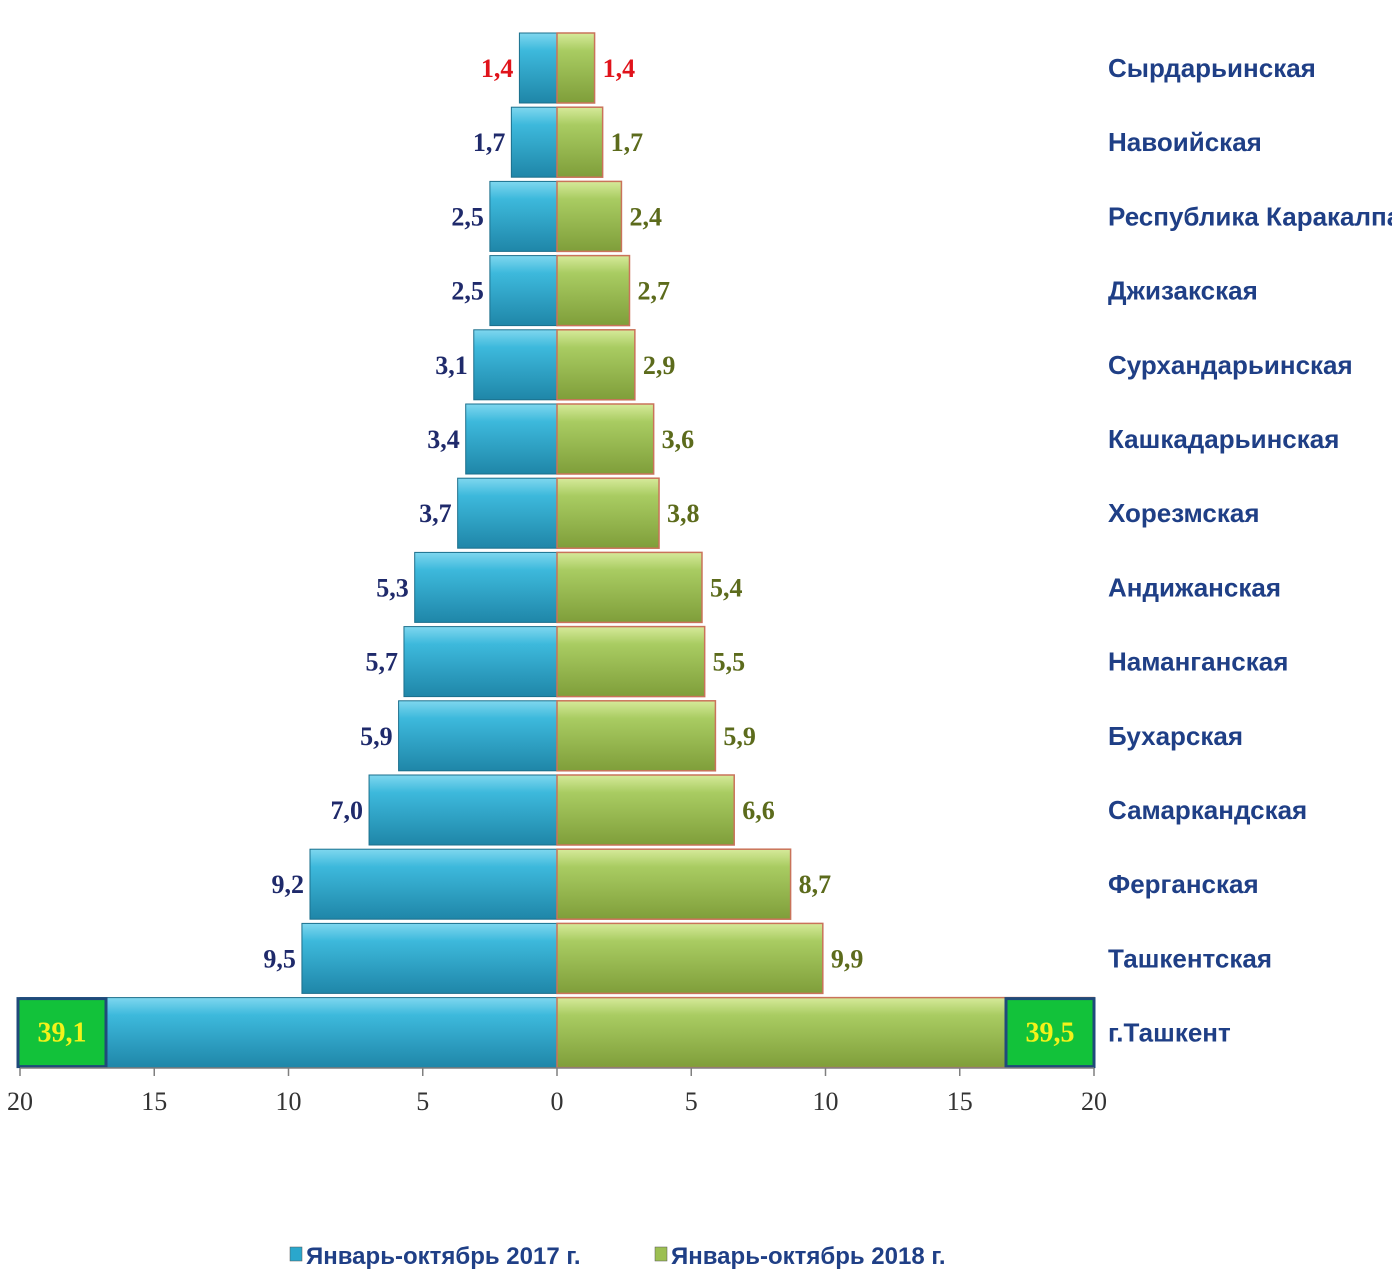 The image size is (1392, 1280). What do you see at coordinates (678, 439) in the screenshot?
I see `value-label-2018-5: 3,6` at bounding box center [678, 439].